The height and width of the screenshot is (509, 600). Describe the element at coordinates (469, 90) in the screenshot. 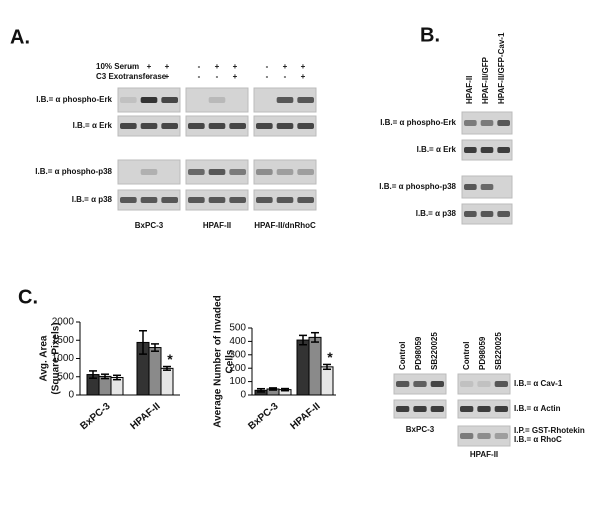

I see `column-label: HPAF-II` at that location.